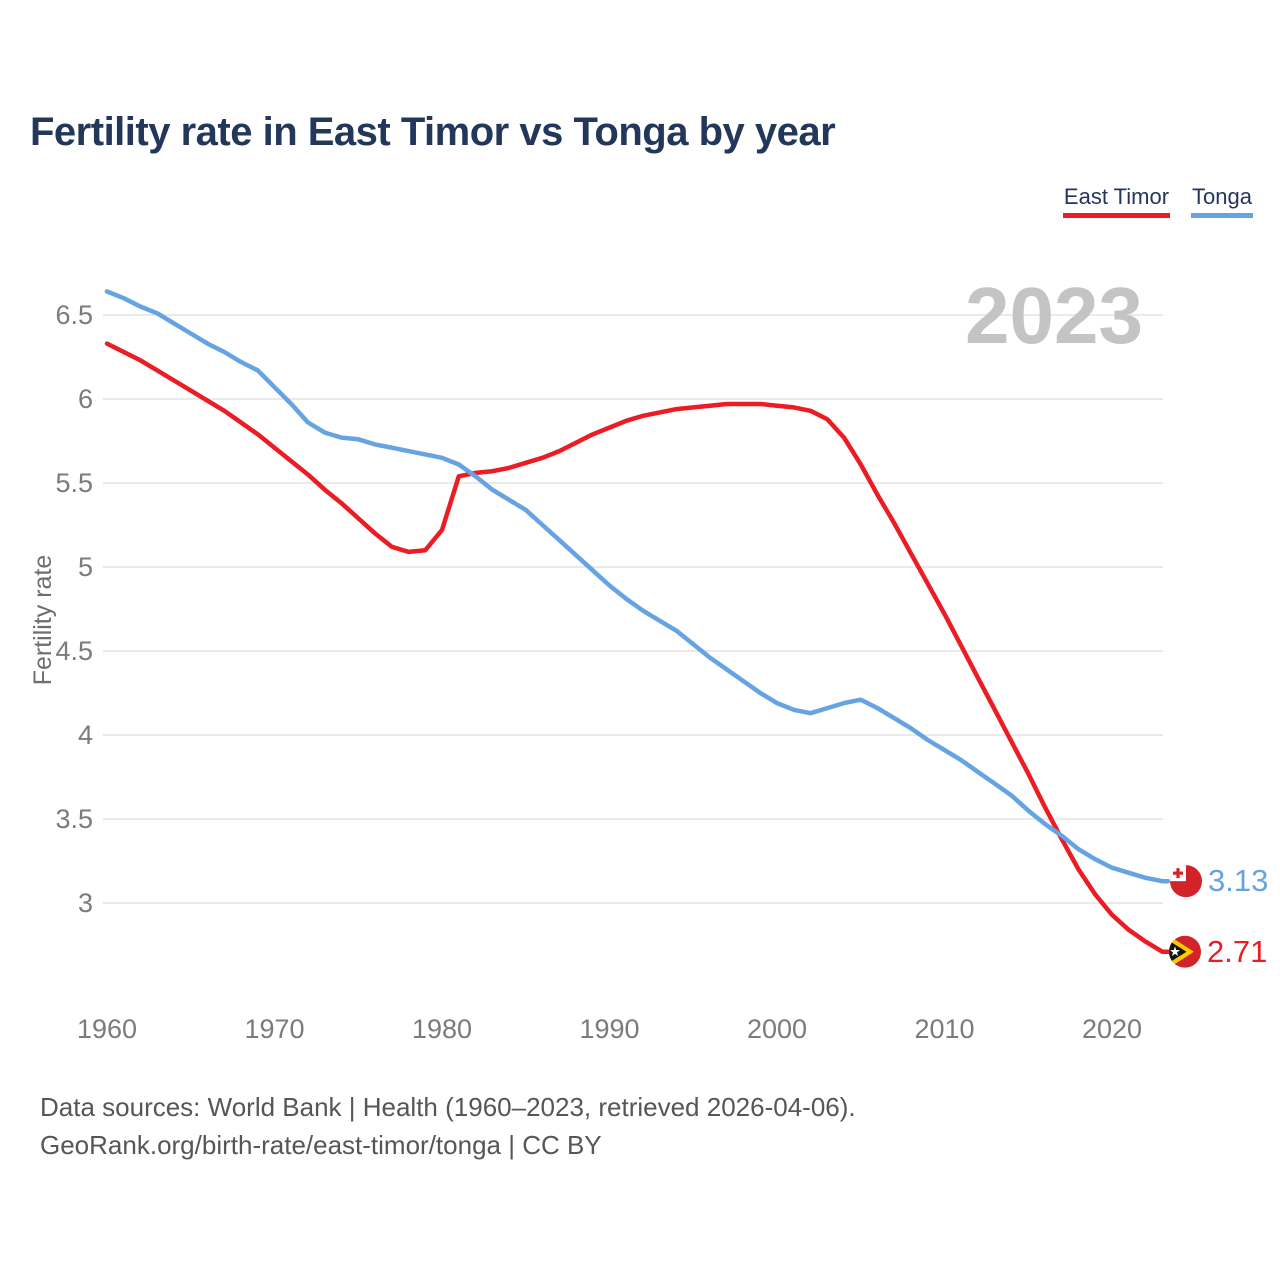  I want to click on east-timor-flag-icon, so click(1185, 951).